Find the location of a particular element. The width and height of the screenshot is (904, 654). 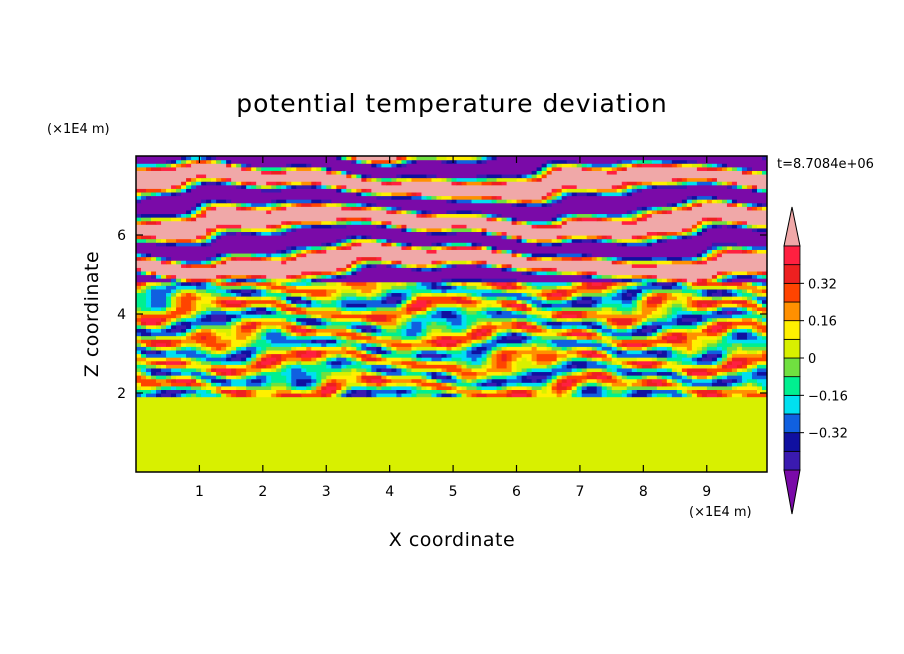

x-tick-label: 3 is located at coordinates (326, 492).